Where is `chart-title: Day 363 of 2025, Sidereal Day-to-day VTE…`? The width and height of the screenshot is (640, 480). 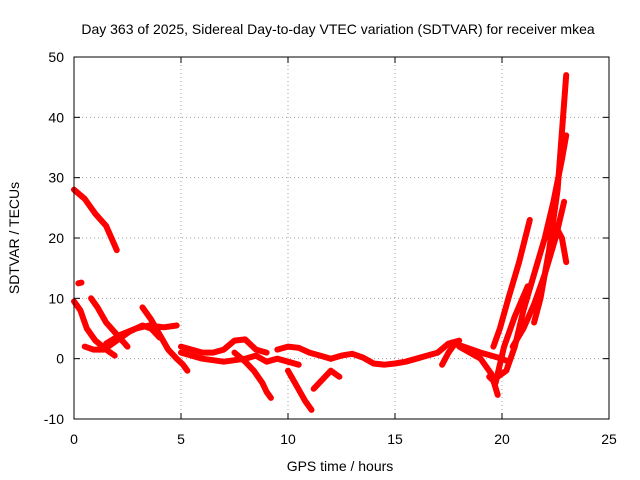
chart-title: Day 363 of 2025, Sidereal Day-to-day VTE… is located at coordinates (337, 29).